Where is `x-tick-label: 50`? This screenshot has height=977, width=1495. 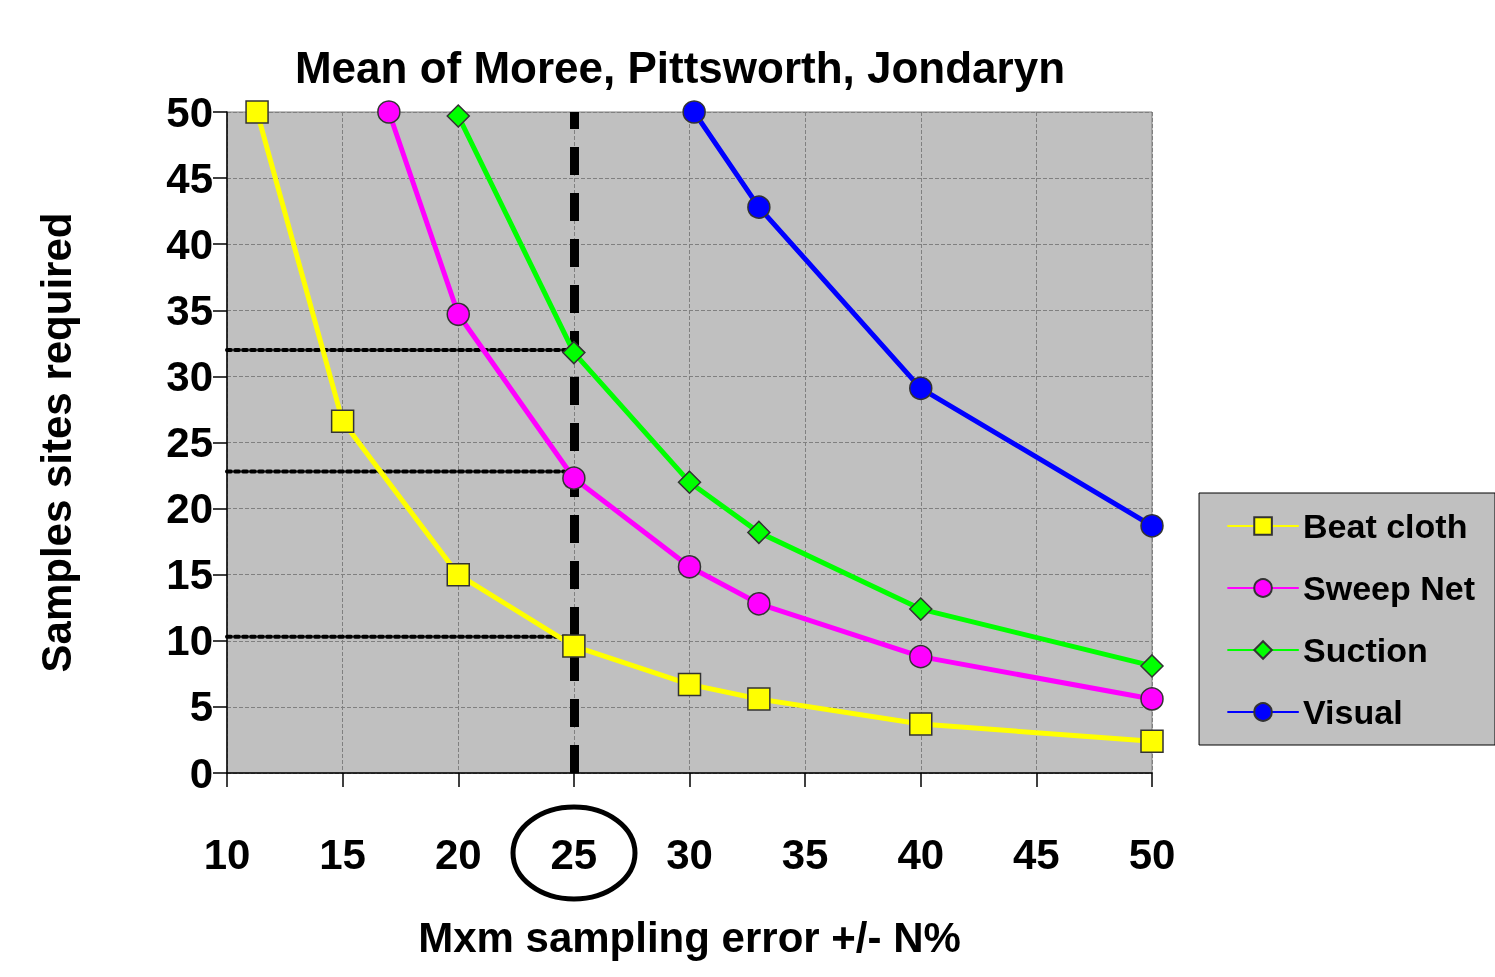
x-tick-label: 50 is located at coordinates (1152, 854).